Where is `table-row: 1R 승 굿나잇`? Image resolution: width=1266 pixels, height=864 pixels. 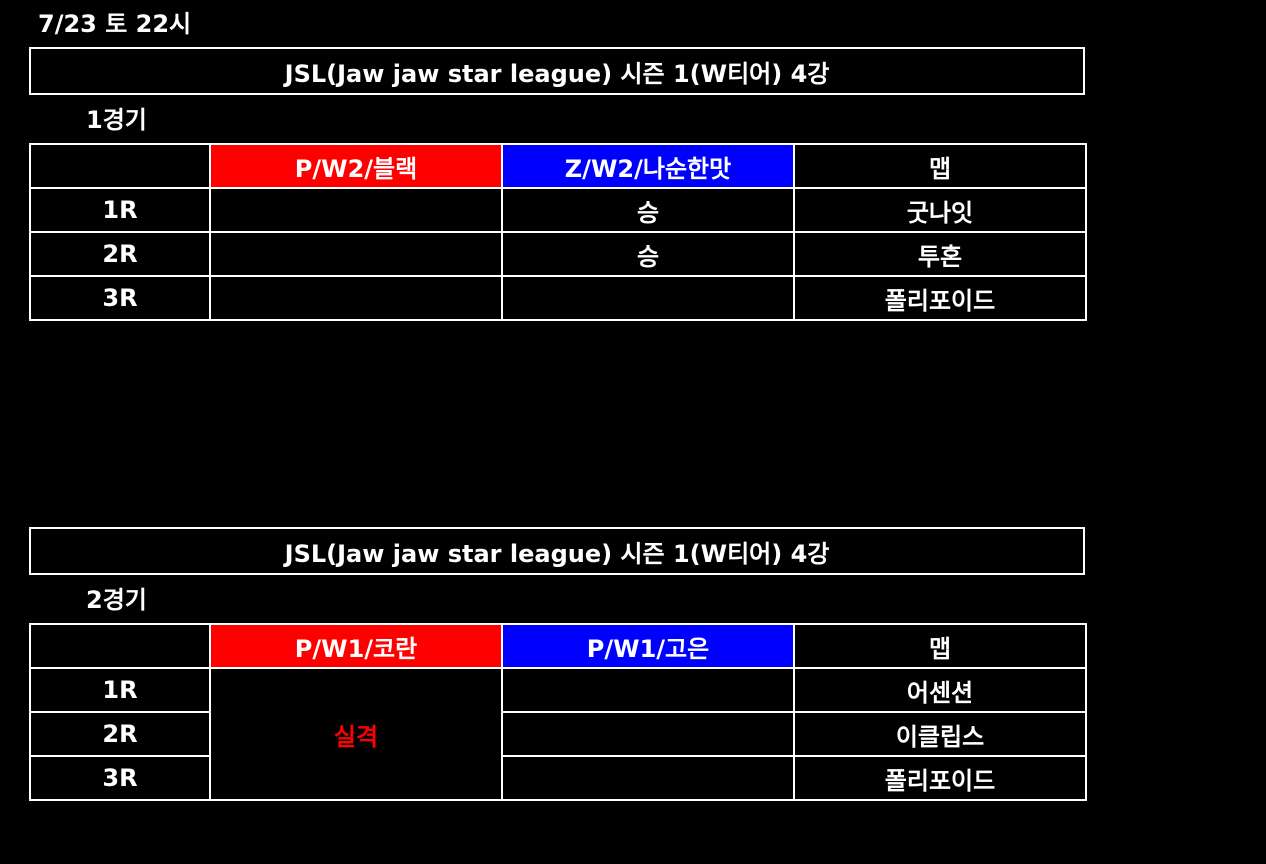 table-row: 1R 승 굿나잇 is located at coordinates (558, 210).